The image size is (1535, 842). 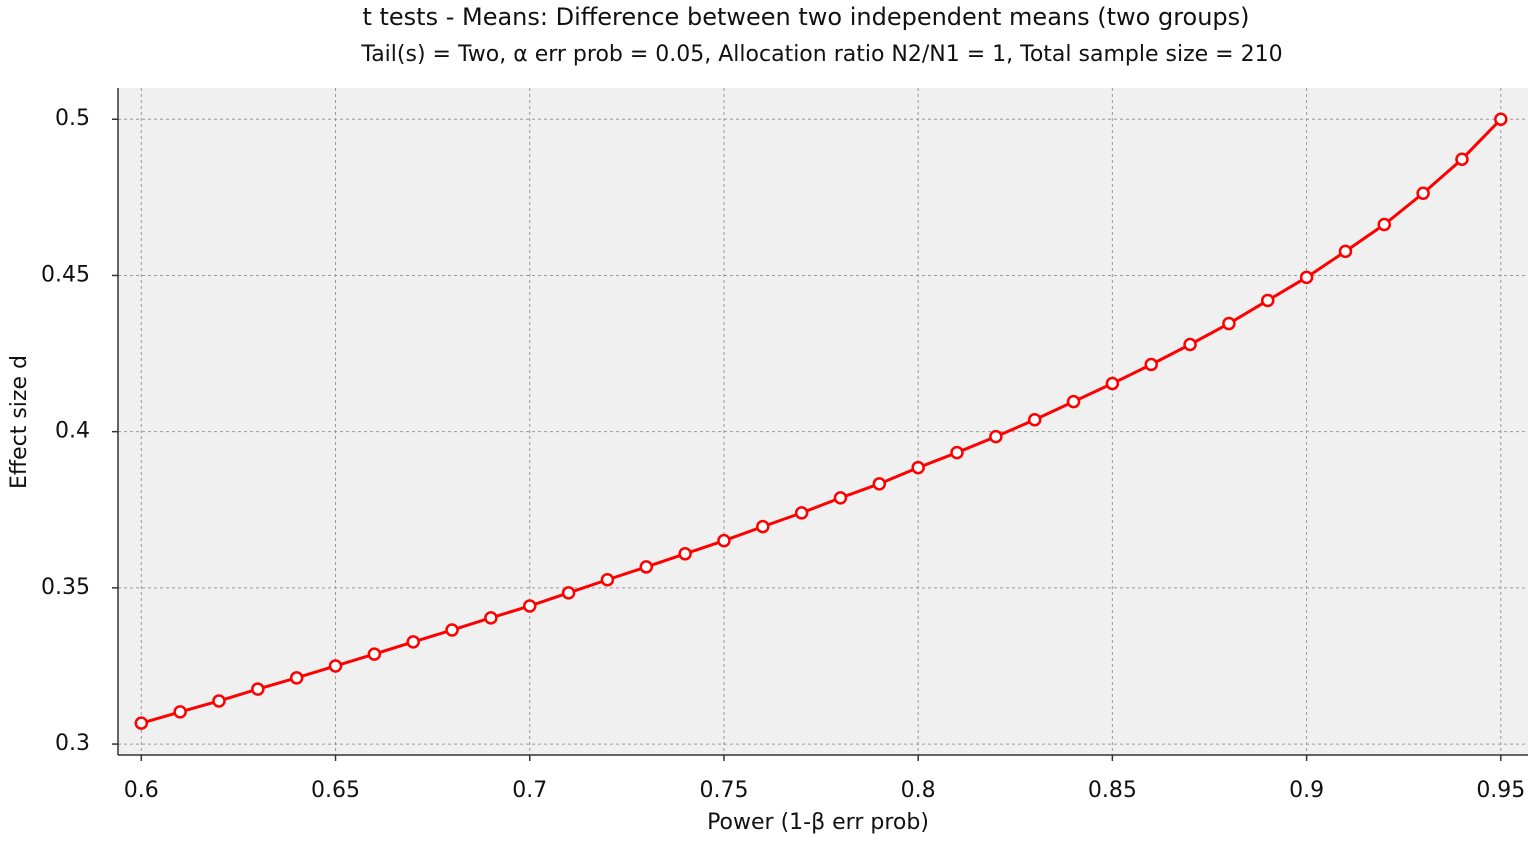 I want to click on x-tick-label: 0.6, so click(x=141, y=790).